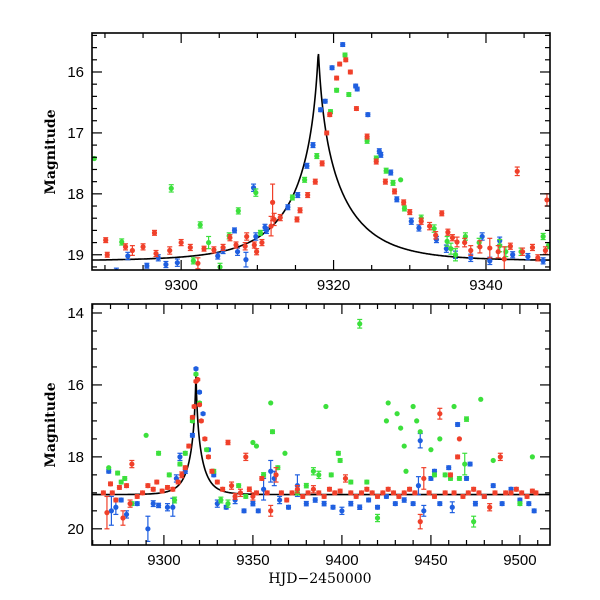 This screenshot has width=600, height=600. I want to click on bottom-x-tick-label: 9450, so click(430, 560).